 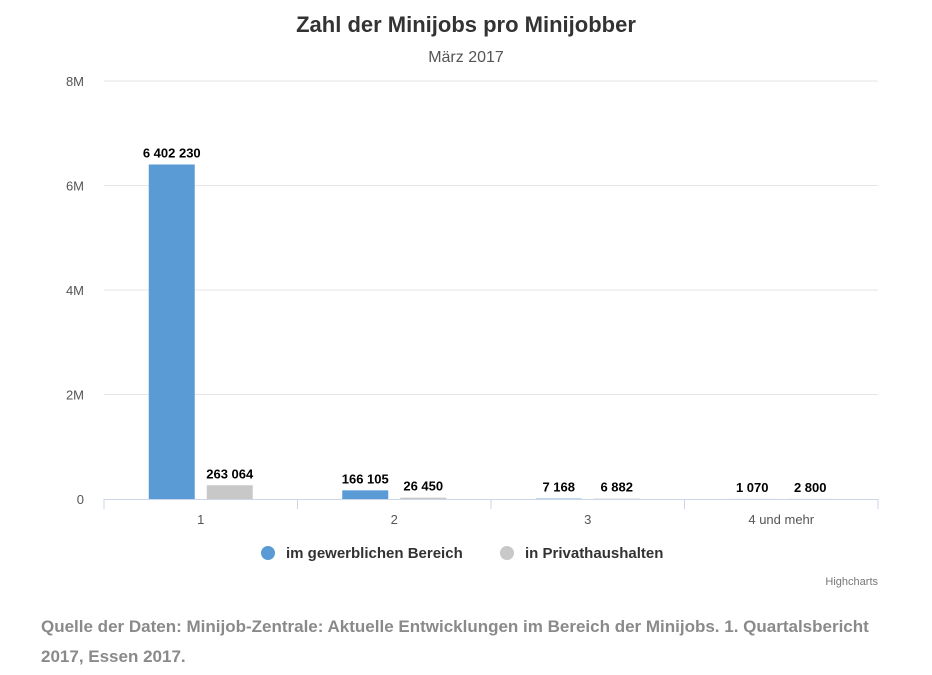 I want to click on legend-item-privathaushalt: in Privathaushalten, so click(x=581, y=553).